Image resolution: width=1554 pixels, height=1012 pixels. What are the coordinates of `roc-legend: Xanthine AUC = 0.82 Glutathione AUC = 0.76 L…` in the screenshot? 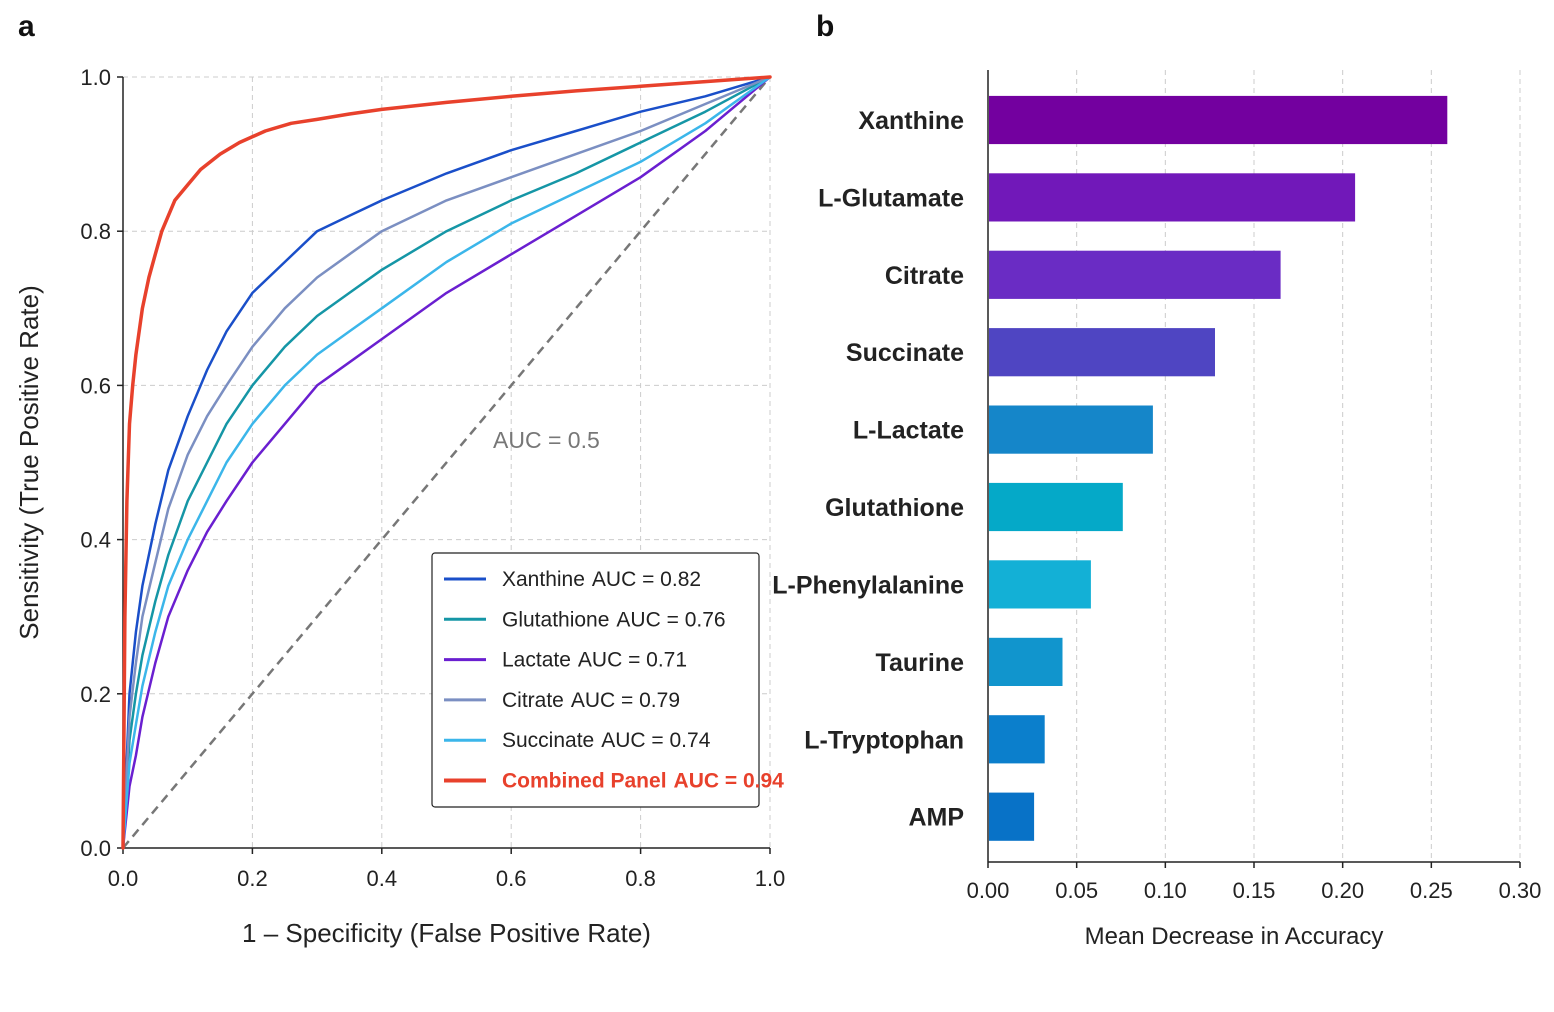 It's located at (607, 680).